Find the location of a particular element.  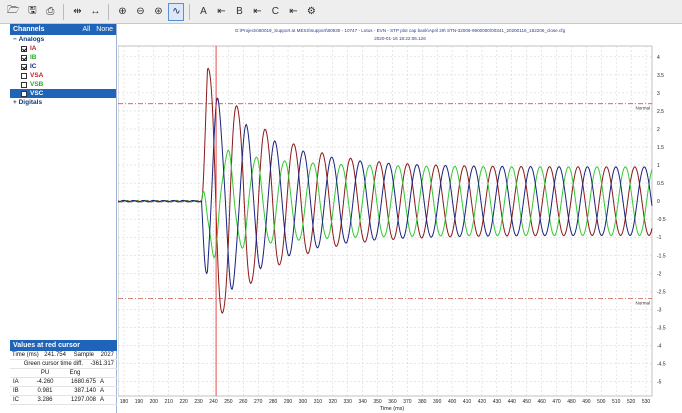

y-tick-label: -5 is located at coordinates (659, 383).